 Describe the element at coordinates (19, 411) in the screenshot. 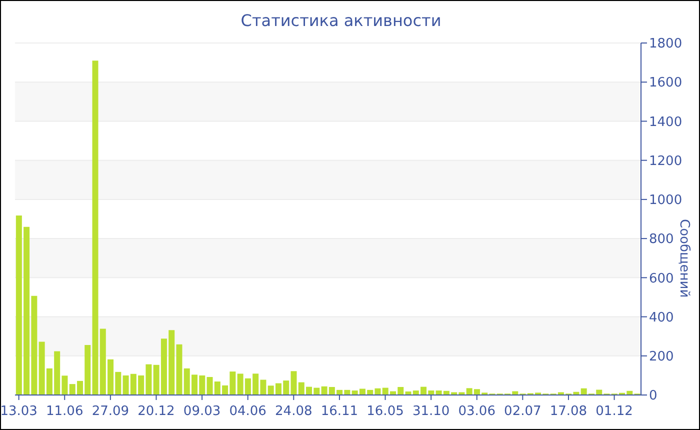

I see `x-tick-label: 13.03` at that location.